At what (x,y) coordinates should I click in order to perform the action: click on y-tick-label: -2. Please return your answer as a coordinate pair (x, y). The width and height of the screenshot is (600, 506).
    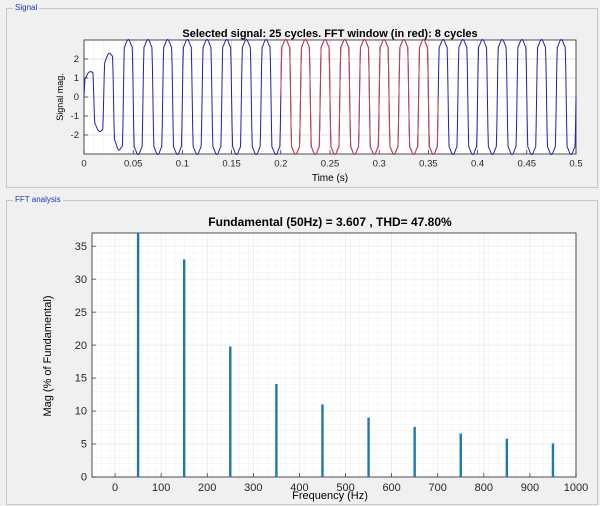
    Looking at the image, I should click on (75, 135).